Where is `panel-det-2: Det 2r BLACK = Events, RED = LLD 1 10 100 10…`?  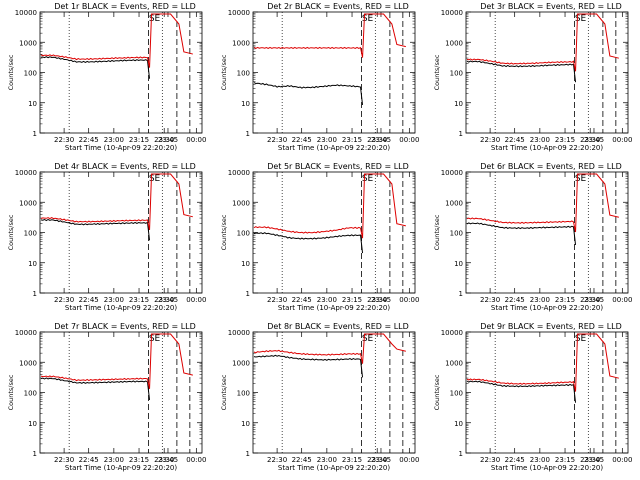
panel-det-2: Det 2r BLACK = Events, RED = LLD 1 10 100 10… is located at coordinates (319, 77).